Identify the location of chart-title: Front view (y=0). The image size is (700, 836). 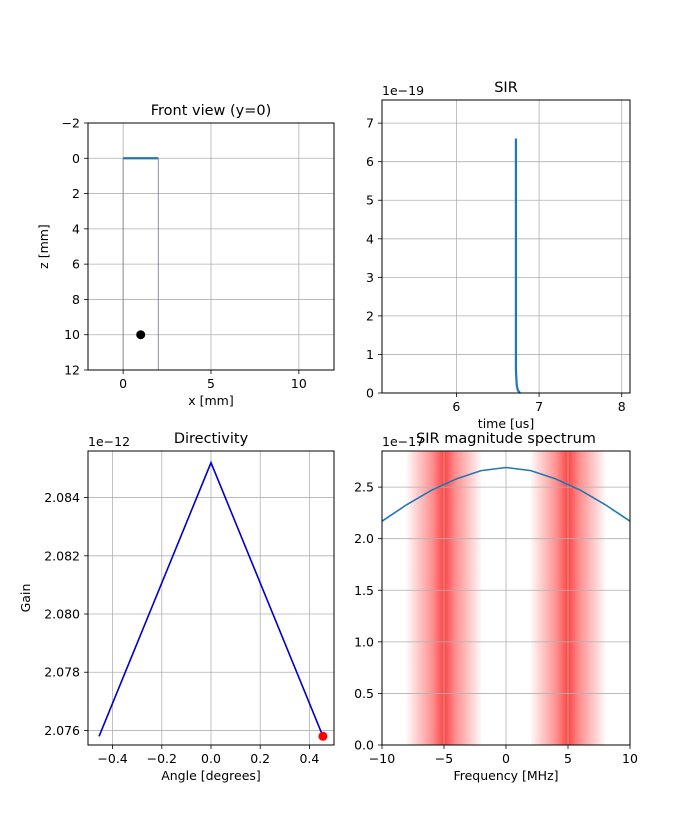
(211, 111).